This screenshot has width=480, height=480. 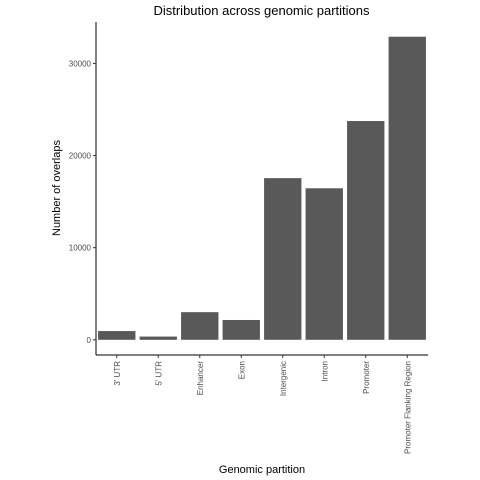 I want to click on y-axis-title: Number of overlaps, so click(x=57, y=188).